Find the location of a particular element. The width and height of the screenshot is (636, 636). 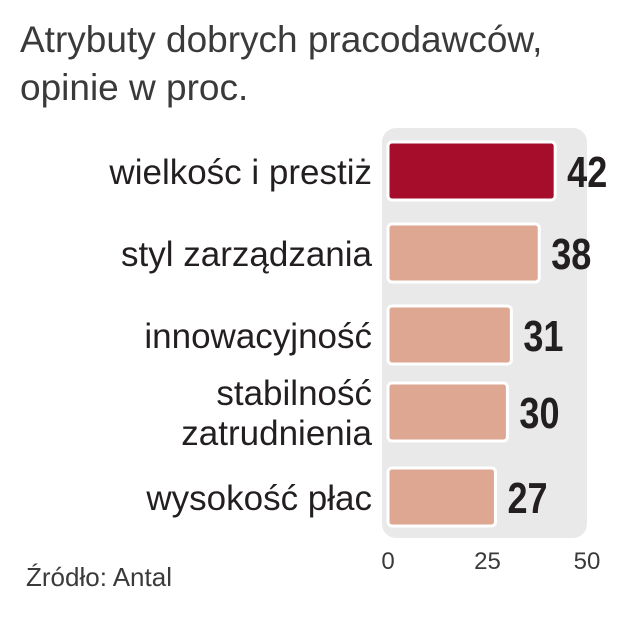

title-line-2: opinie w proc. is located at coordinates (134, 87).